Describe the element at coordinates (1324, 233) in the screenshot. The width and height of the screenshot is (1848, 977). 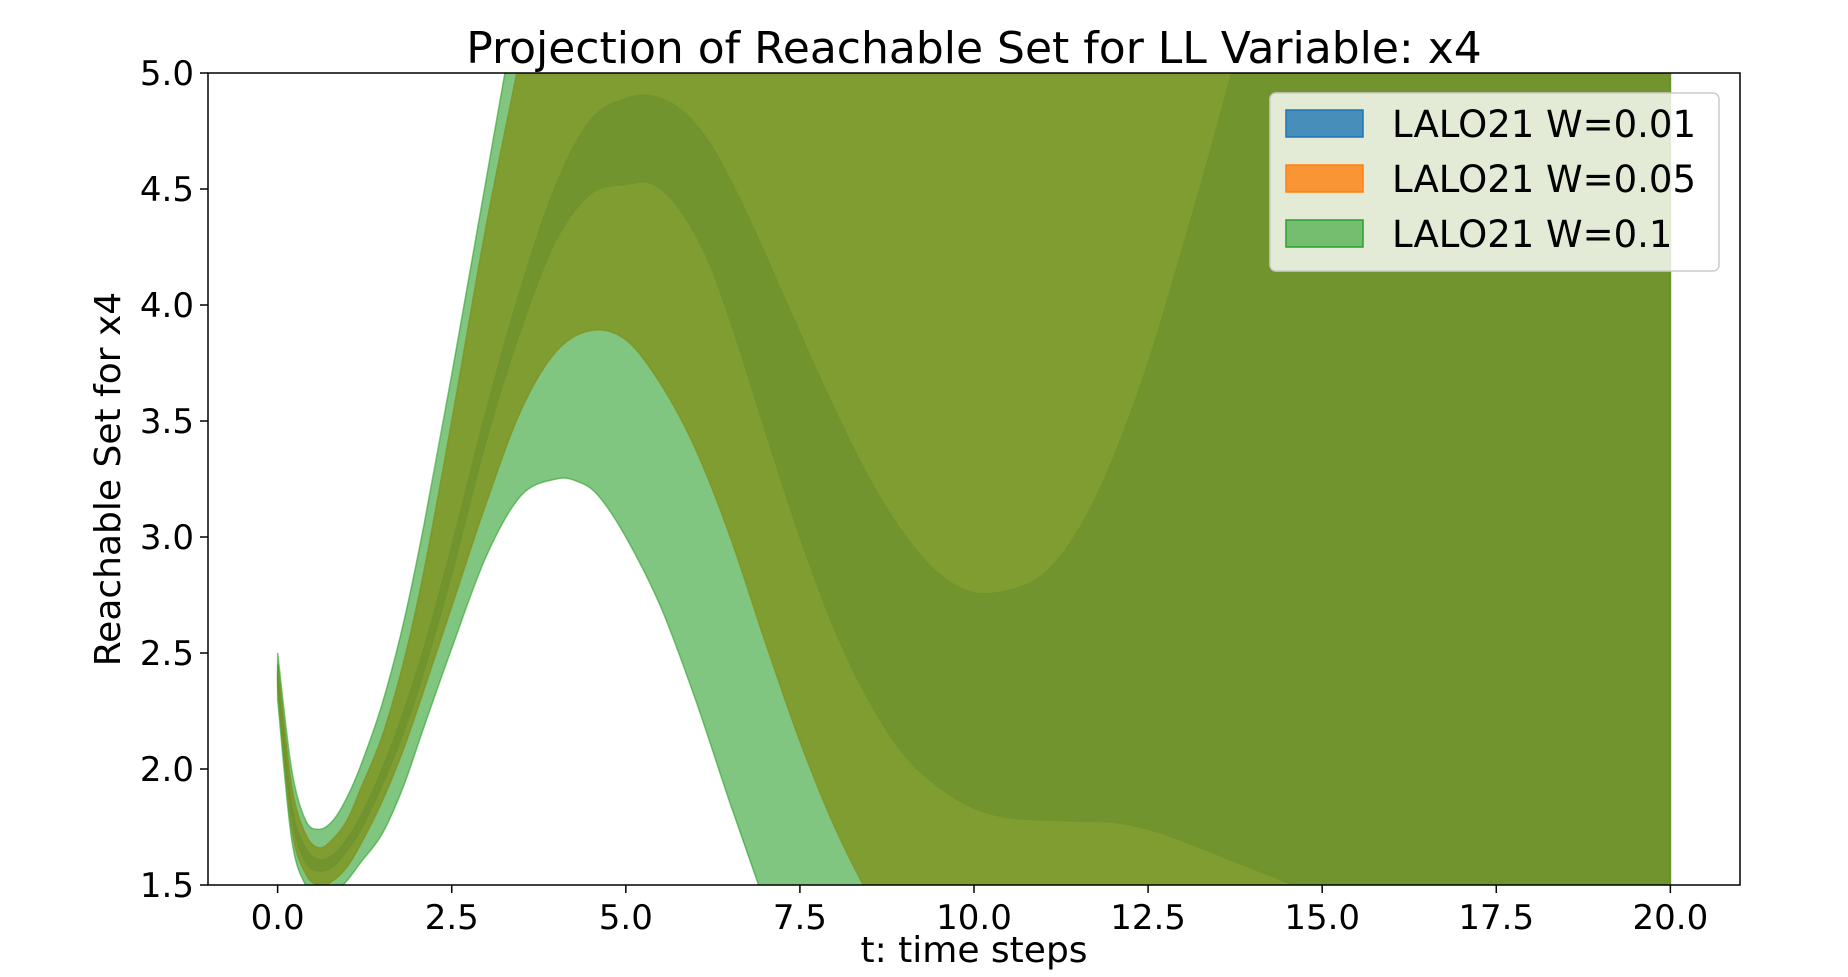
I see `legend-swatch-w01` at that location.